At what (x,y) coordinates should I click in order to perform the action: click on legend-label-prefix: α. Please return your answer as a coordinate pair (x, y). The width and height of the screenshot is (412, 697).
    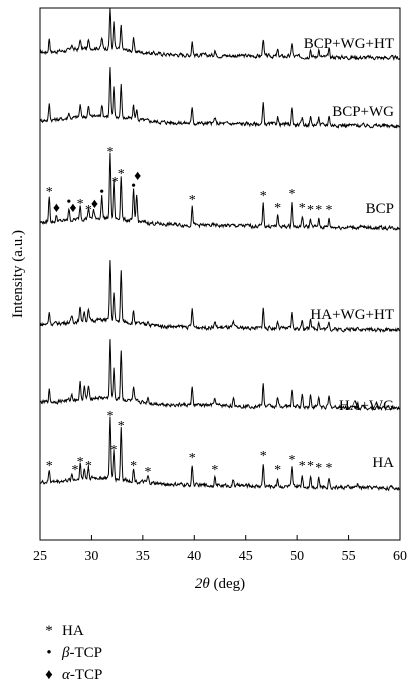
    Looking at the image, I should click on (66, 675).